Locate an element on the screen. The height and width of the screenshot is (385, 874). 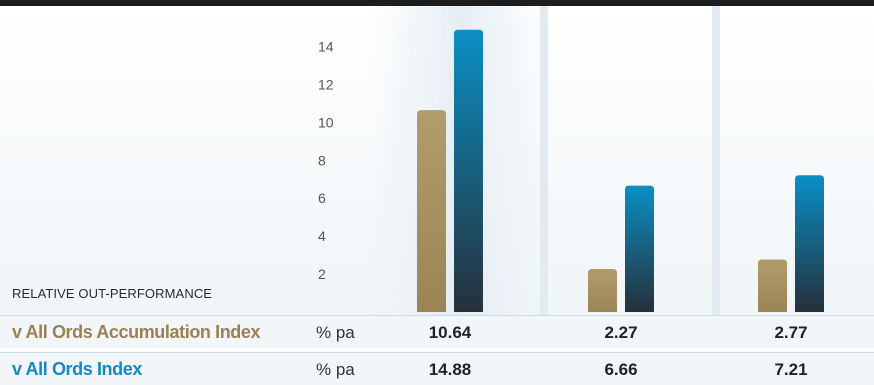
row-value: 2.27 is located at coordinates (621, 332).